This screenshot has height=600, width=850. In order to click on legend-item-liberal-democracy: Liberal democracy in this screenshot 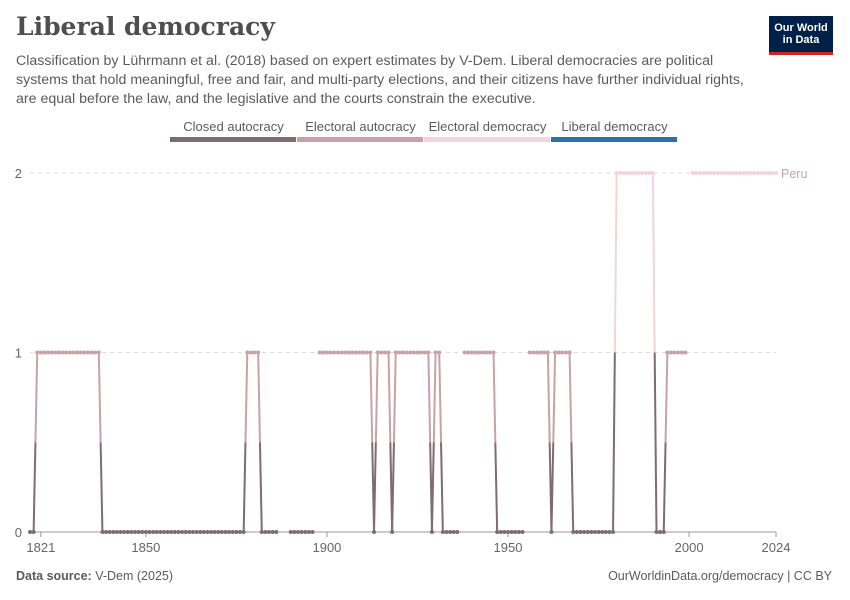, I will do `click(614, 130)`.